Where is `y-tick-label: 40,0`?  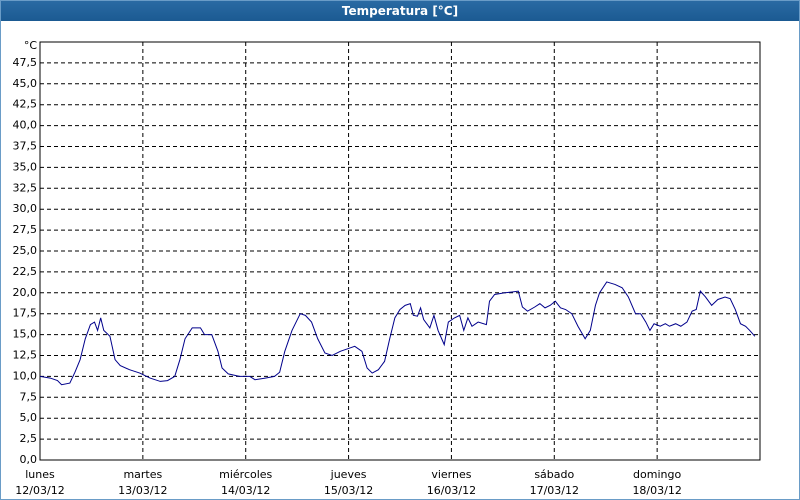
y-tick-label: 40,0 is located at coordinates (25, 125).